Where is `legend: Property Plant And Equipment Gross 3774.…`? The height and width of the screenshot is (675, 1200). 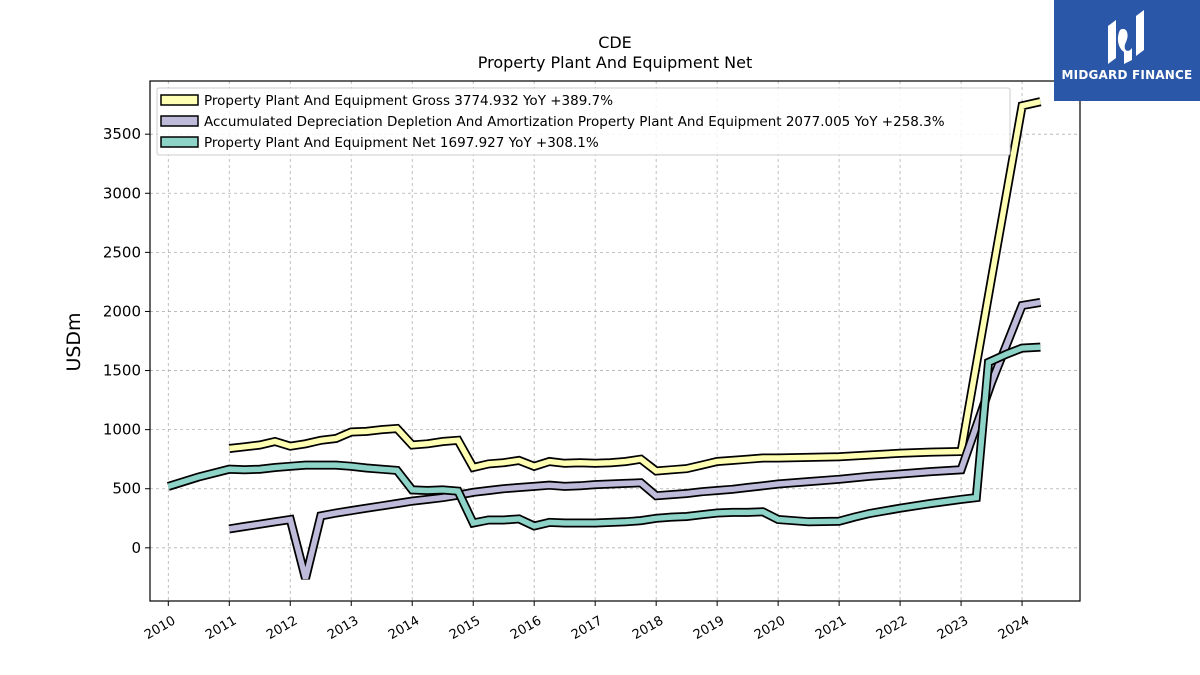 legend: Property Plant And Equipment Gross 3774.… is located at coordinates (583, 121).